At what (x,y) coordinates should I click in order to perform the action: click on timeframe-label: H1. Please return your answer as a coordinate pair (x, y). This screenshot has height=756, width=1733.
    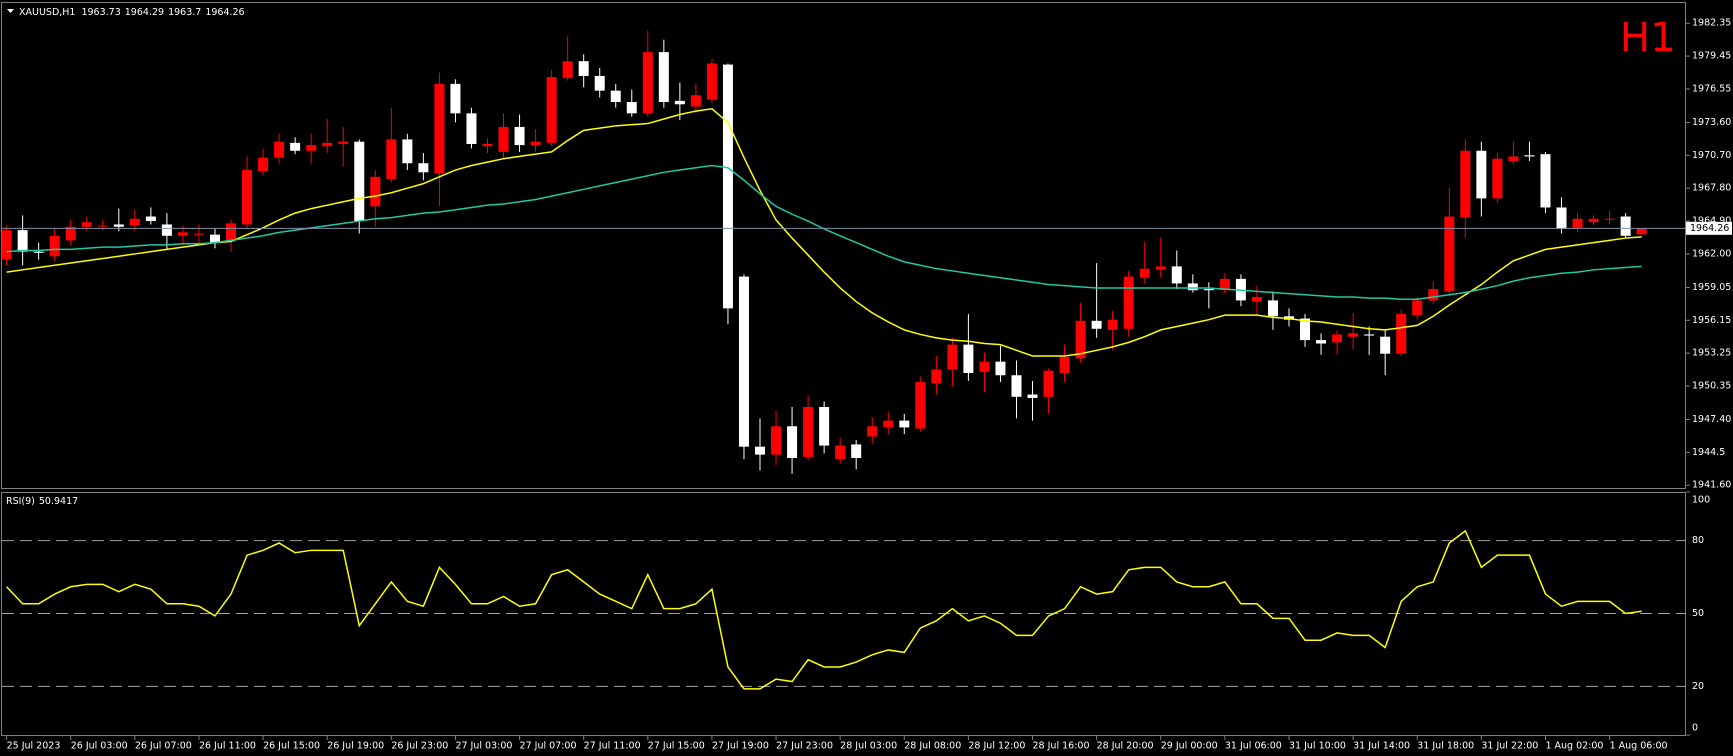
    Looking at the image, I should click on (1648, 38).